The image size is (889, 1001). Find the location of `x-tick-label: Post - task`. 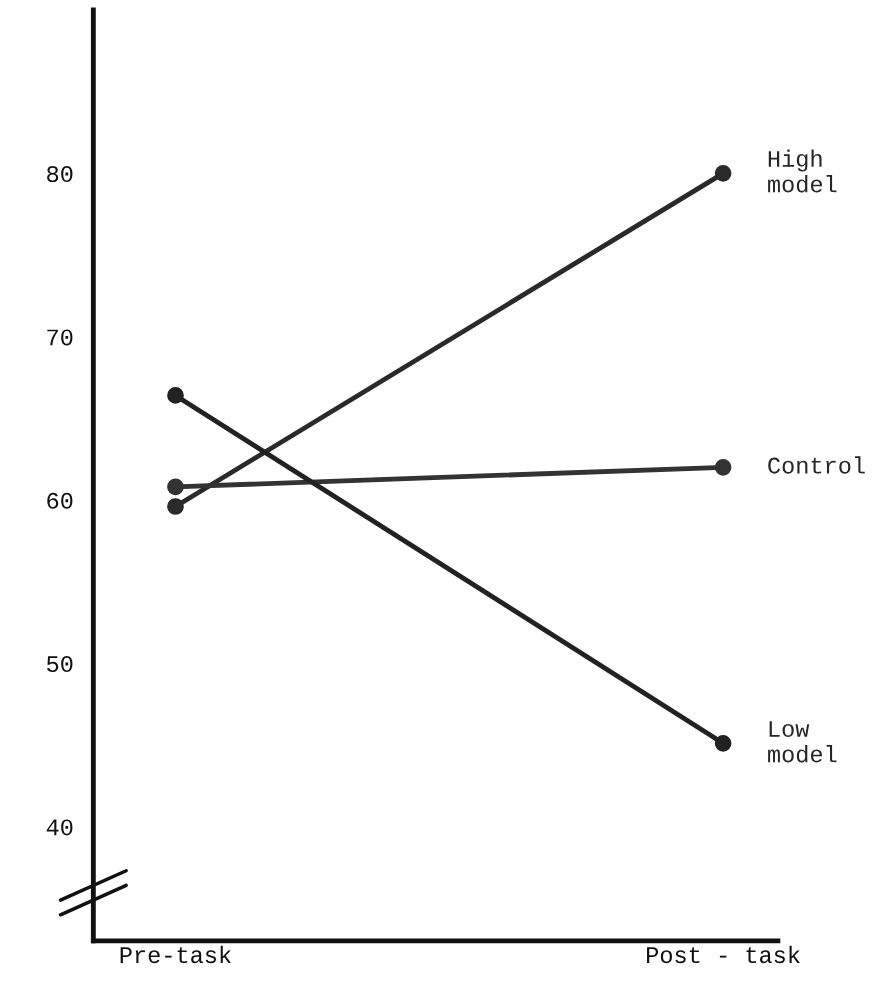

x-tick-label: Post - task is located at coordinates (723, 954).